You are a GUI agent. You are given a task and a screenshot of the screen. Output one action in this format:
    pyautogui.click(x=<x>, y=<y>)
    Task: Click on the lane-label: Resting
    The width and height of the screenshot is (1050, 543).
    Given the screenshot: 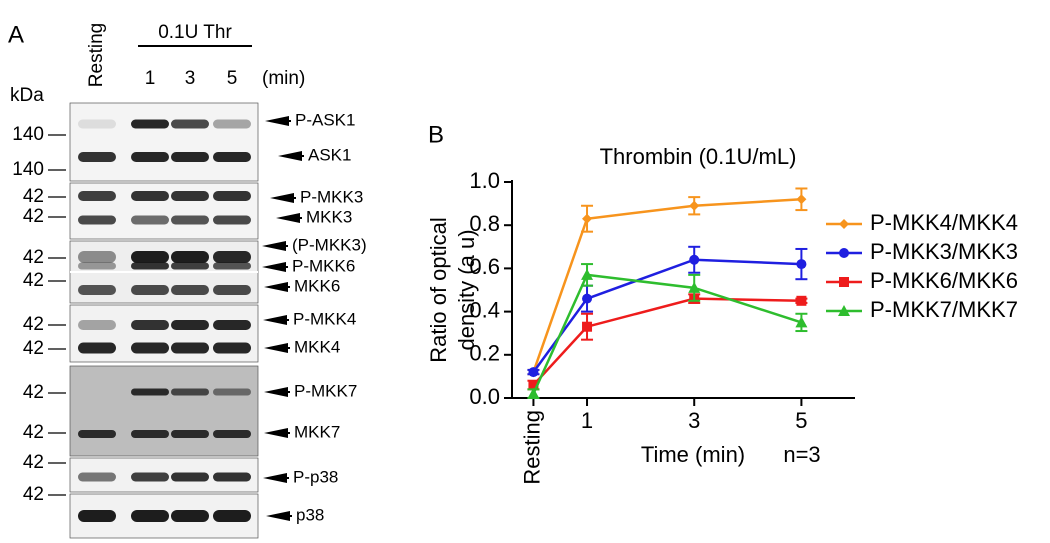 What is the action you would take?
    pyautogui.click(x=96, y=55)
    